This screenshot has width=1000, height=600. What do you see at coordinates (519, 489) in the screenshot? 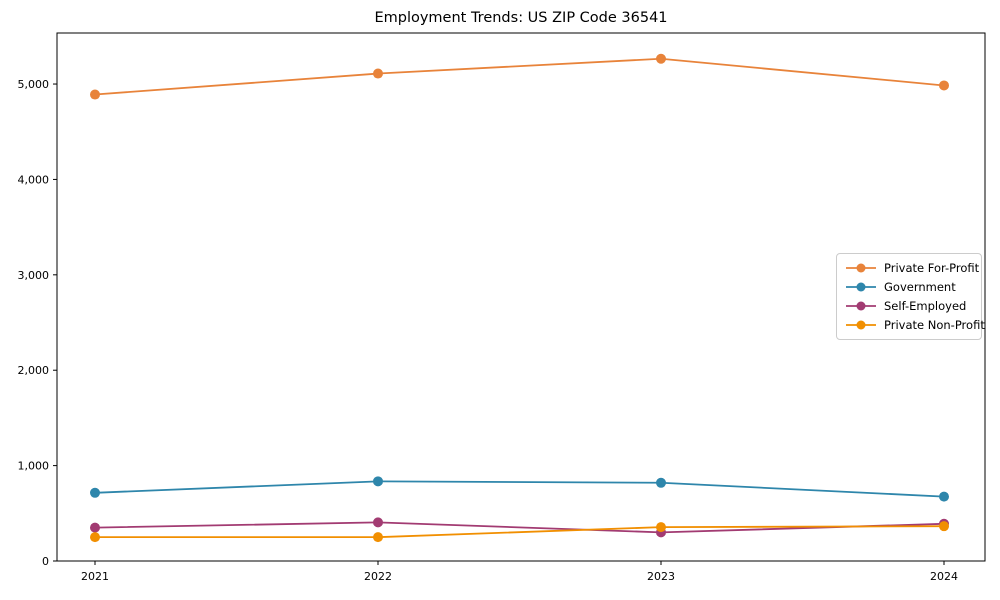
I see `series-line-government` at bounding box center [519, 489].